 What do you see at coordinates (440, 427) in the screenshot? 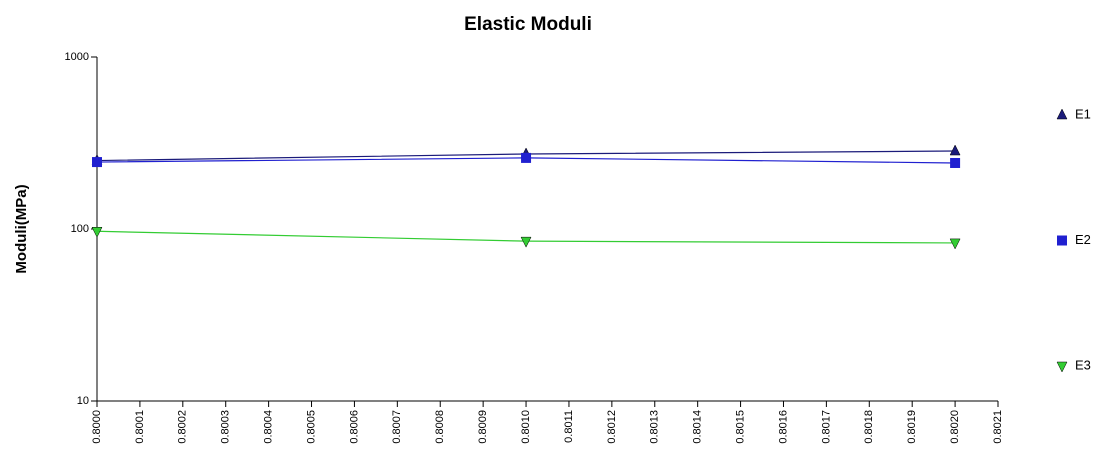
I see `x-tick-label: 0.8008` at bounding box center [440, 427].